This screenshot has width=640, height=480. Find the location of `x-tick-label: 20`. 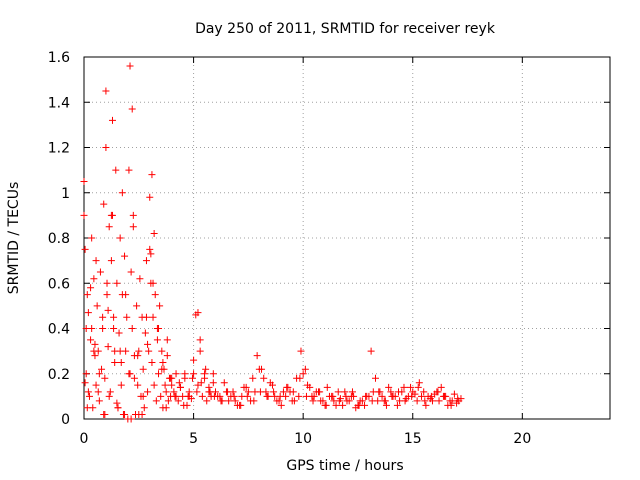

x-tick-label: 20 is located at coordinates (522, 439).